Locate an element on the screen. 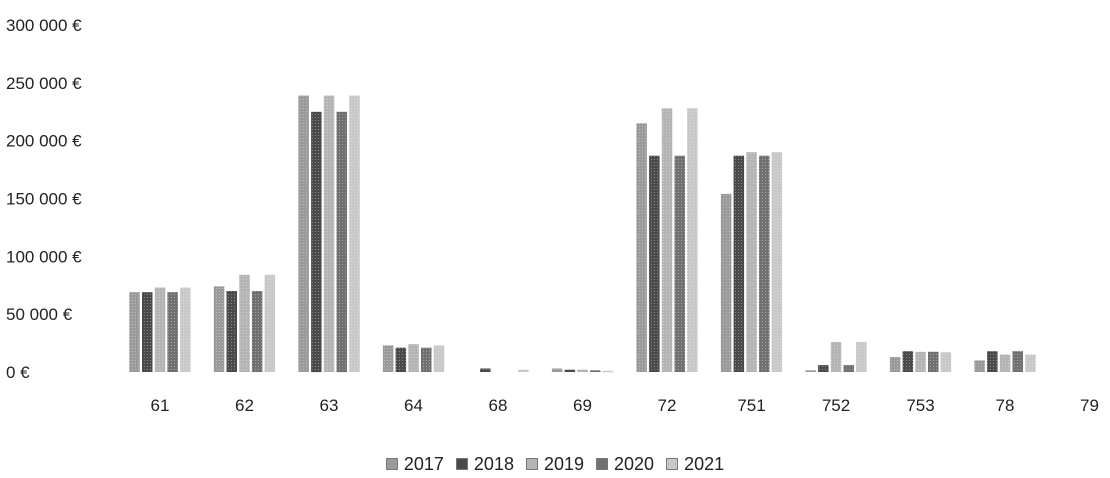  legend-item-2017: 2017 is located at coordinates (414, 464).